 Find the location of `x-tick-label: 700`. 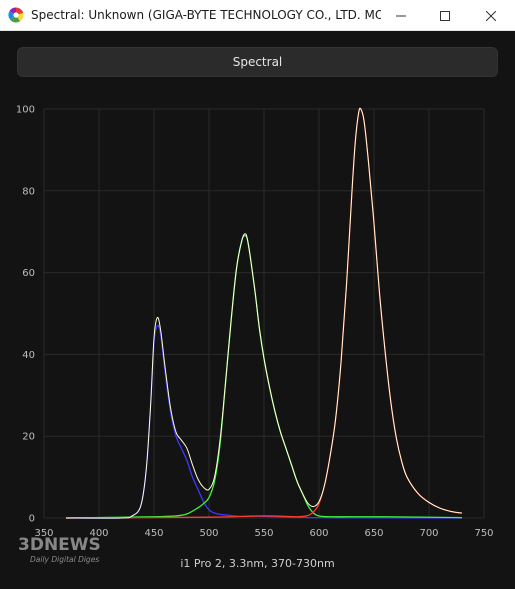

x-tick-label: 700 is located at coordinates (428, 533).